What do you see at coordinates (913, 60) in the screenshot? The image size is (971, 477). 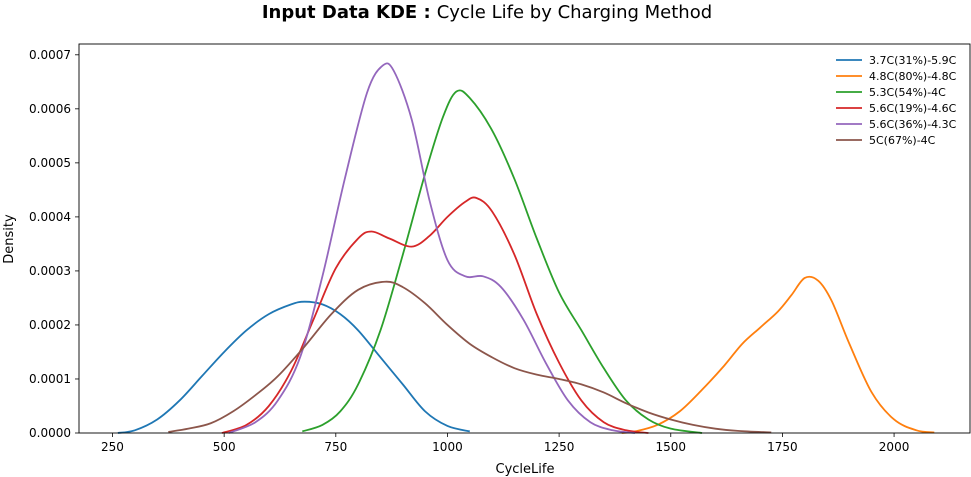 I see `legend-label-1: 3.7C(31%)-5.9C` at bounding box center [913, 60].